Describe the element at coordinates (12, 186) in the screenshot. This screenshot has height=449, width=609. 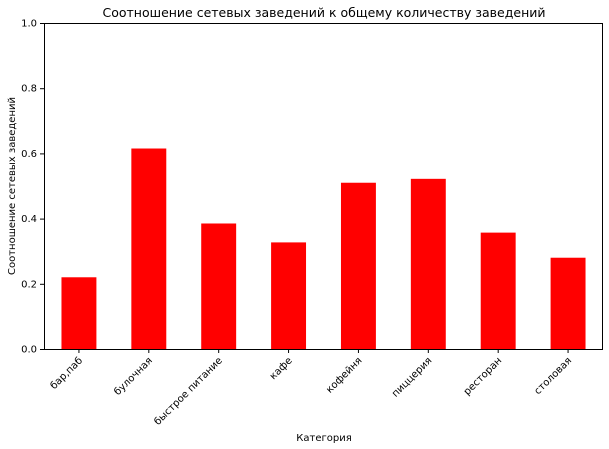
I see `y-axis-label: Соотношение сетевых заведений` at that location.